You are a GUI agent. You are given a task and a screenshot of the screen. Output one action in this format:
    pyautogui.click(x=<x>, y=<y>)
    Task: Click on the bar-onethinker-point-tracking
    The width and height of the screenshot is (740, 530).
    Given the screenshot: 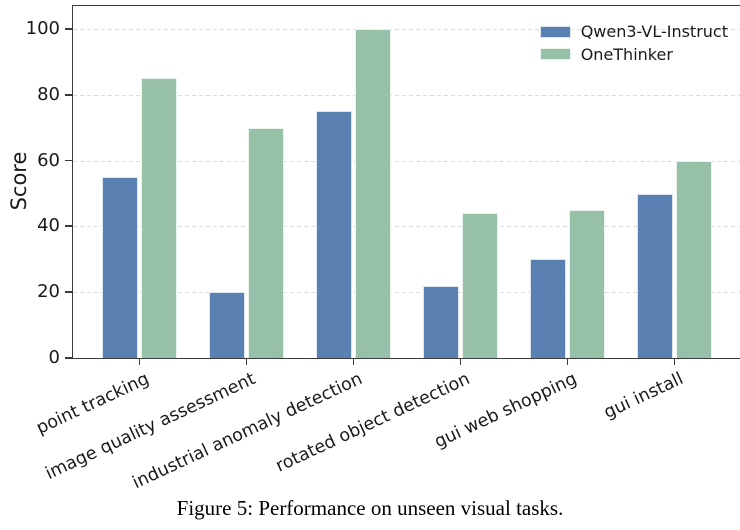 What is the action you would take?
    pyautogui.click(x=159, y=218)
    